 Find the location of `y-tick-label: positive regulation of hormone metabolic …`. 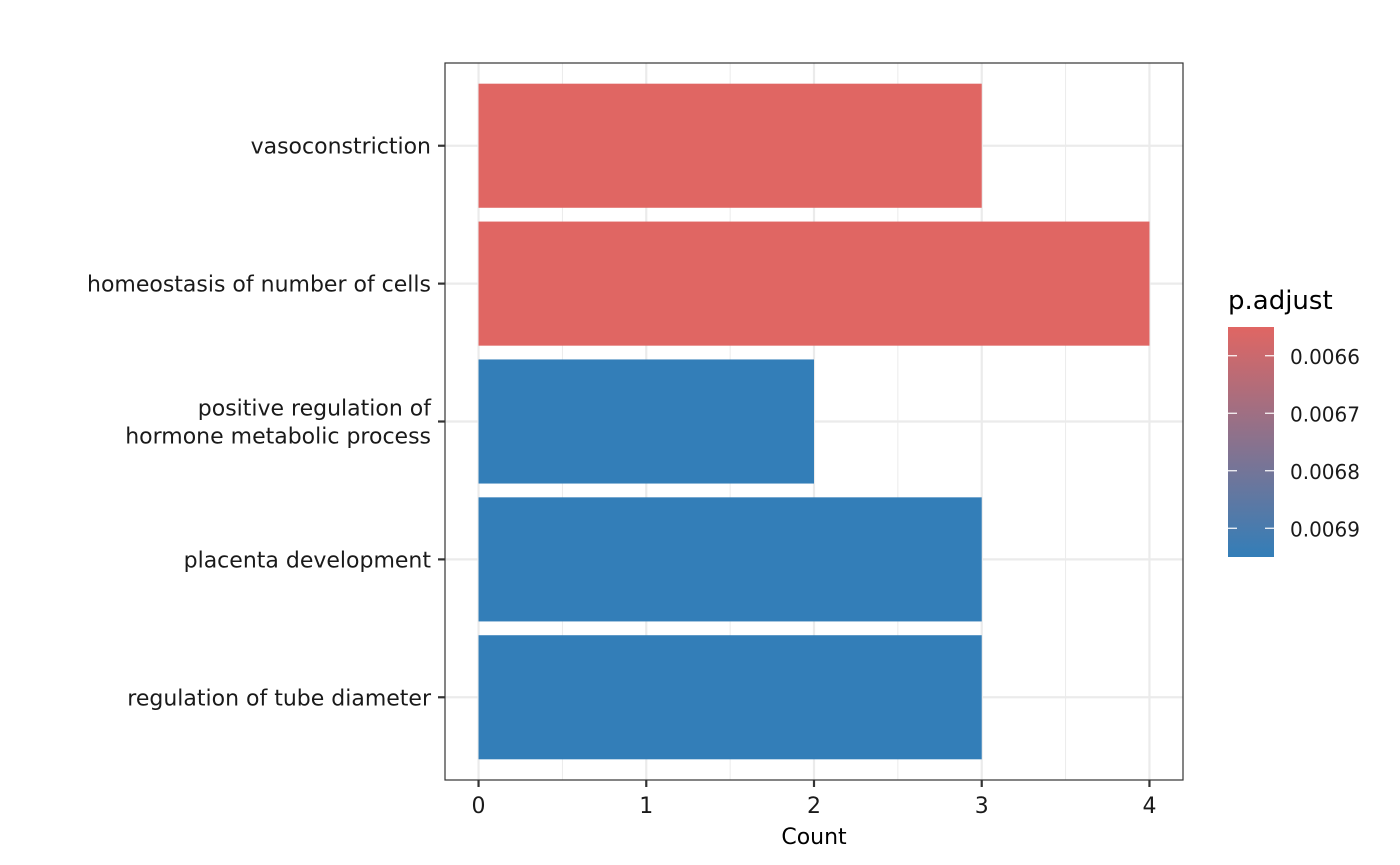

y-tick-label: positive regulation of hormone metabolic … is located at coordinates (278, 423).